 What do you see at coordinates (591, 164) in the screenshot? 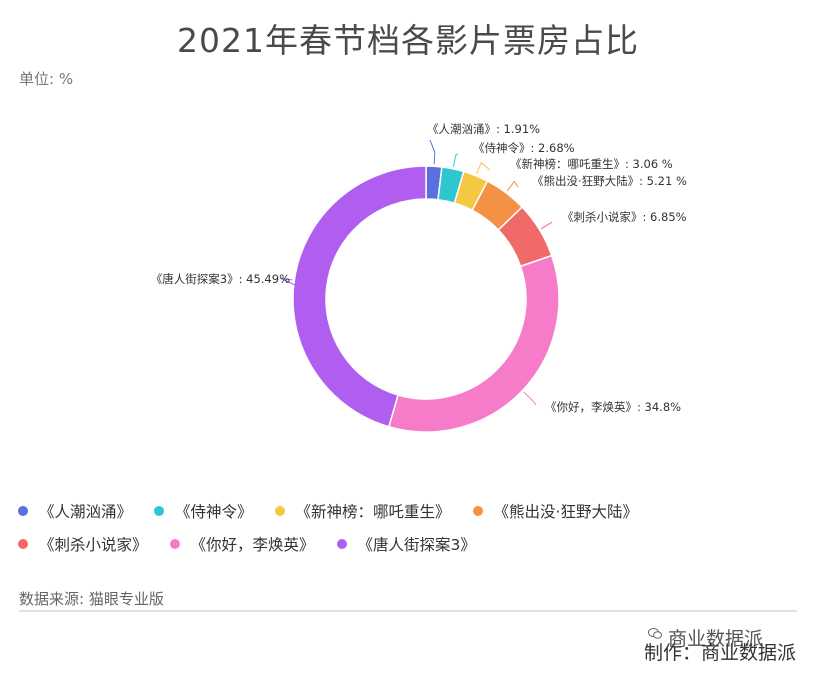
I see `slice-label: 《新神榜：哪吒重生》: 3.06 %` at bounding box center [591, 164].